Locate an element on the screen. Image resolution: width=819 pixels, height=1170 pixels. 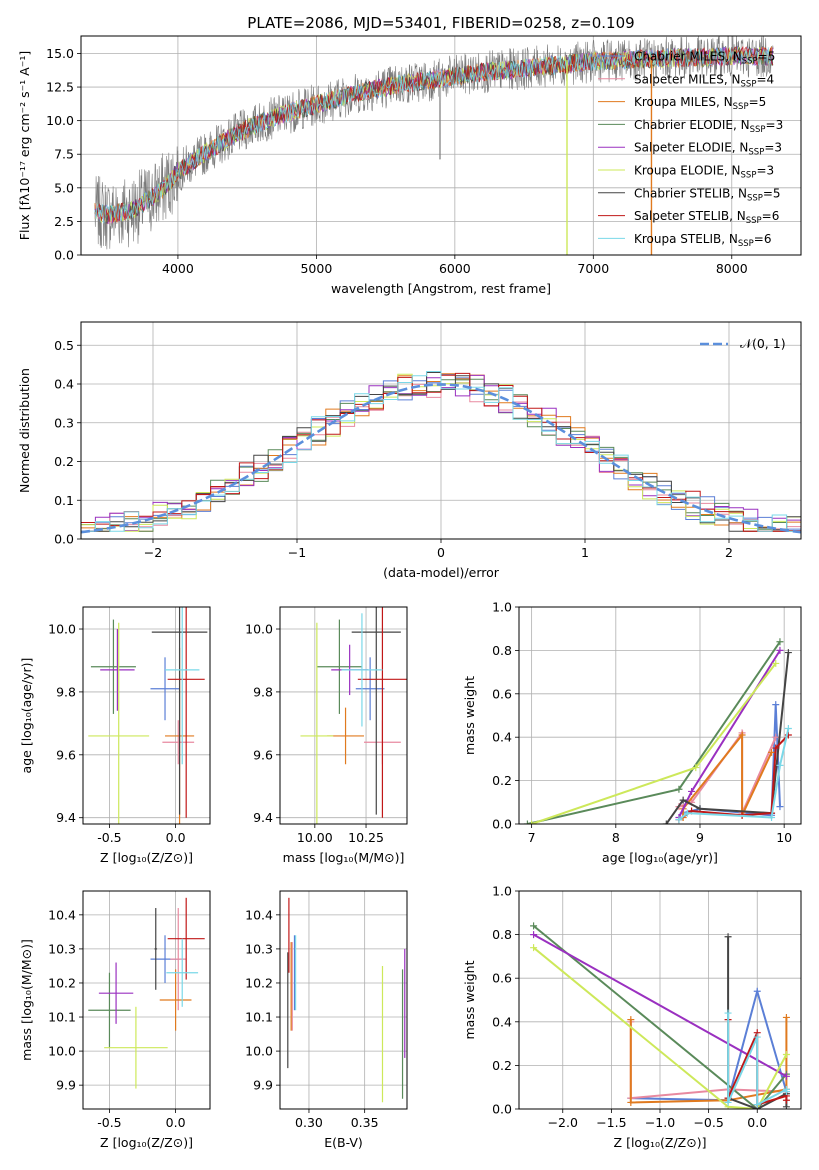
x-tick-label: 8000 is located at coordinates (732, 268).